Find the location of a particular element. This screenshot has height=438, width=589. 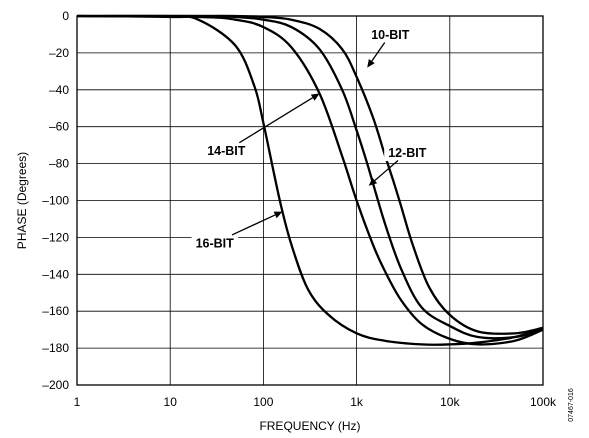

y-tick-label: –180 is located at coordinates (55, 348).